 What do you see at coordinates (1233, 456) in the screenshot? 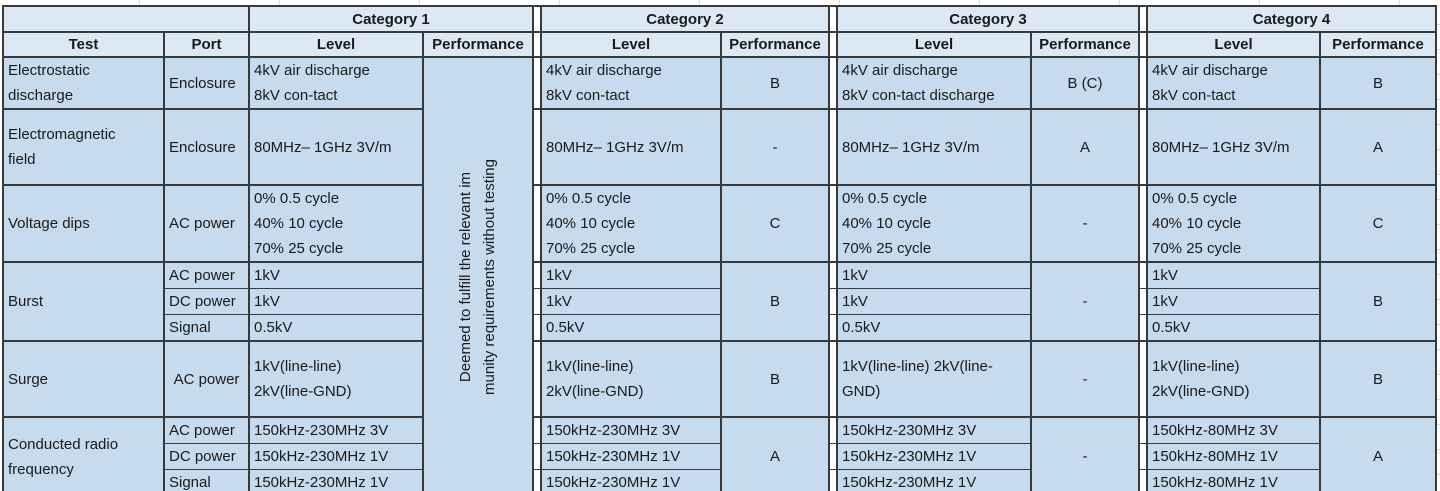
I see `cell-crf-cat4-level-dc: 150kHz-80MHz 1V` at bounding box center [1233, 456].